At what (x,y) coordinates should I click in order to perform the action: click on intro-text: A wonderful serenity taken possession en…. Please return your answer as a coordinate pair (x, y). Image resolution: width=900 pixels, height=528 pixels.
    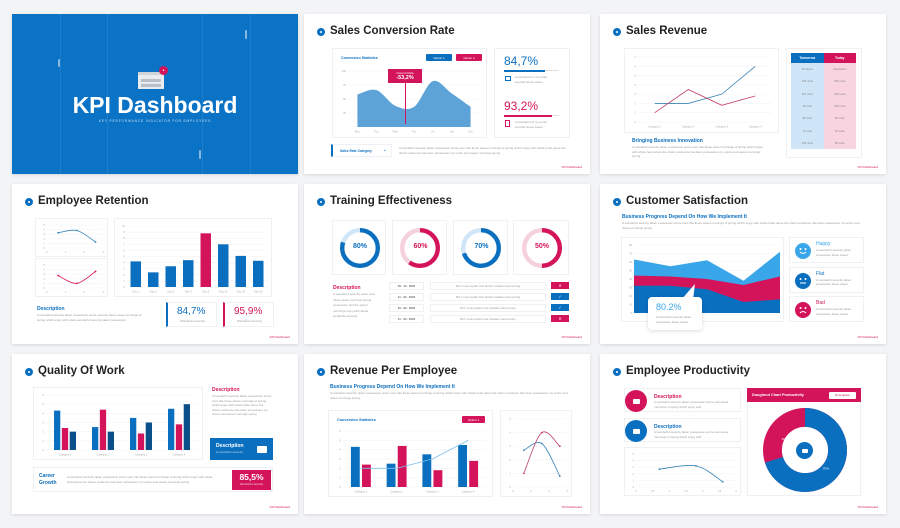
    Looking at the image, I should click on (741, 225).